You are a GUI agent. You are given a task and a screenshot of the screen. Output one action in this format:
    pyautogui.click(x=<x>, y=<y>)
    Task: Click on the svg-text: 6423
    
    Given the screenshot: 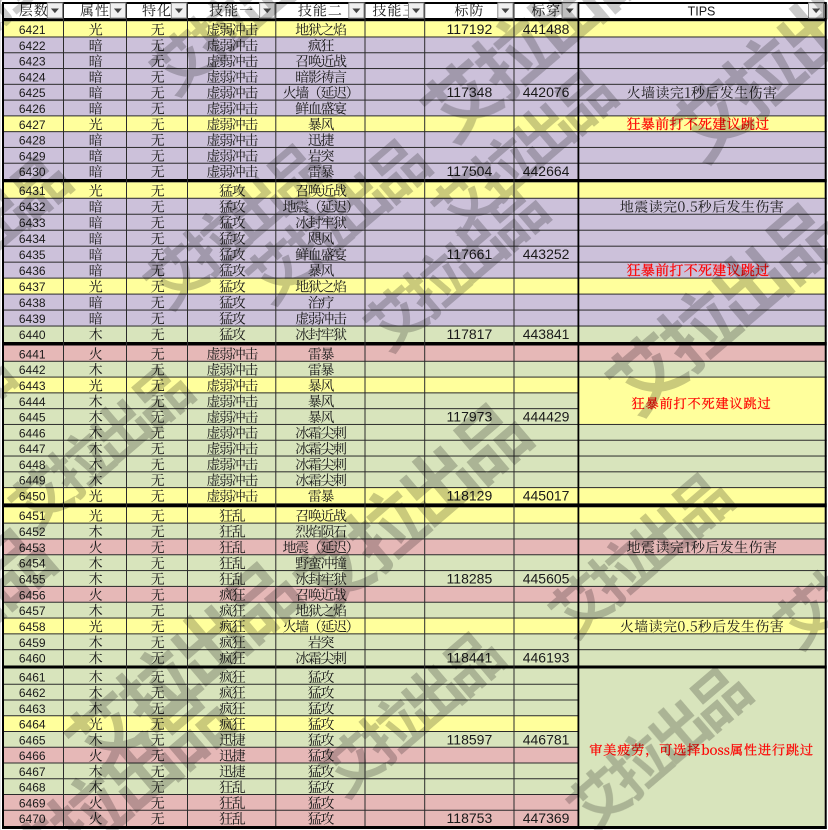 What is the action you would take?
    pyautogui.click(x=32, y=62)
    